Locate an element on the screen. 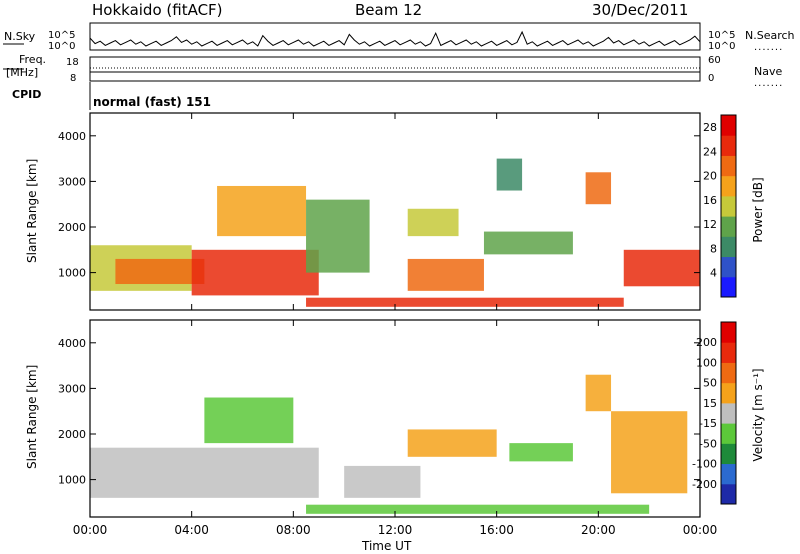 Image resolution: width=800 pixels, height=554 pixels. nave-tick-low: 0 is located at coordinates (711, 78).